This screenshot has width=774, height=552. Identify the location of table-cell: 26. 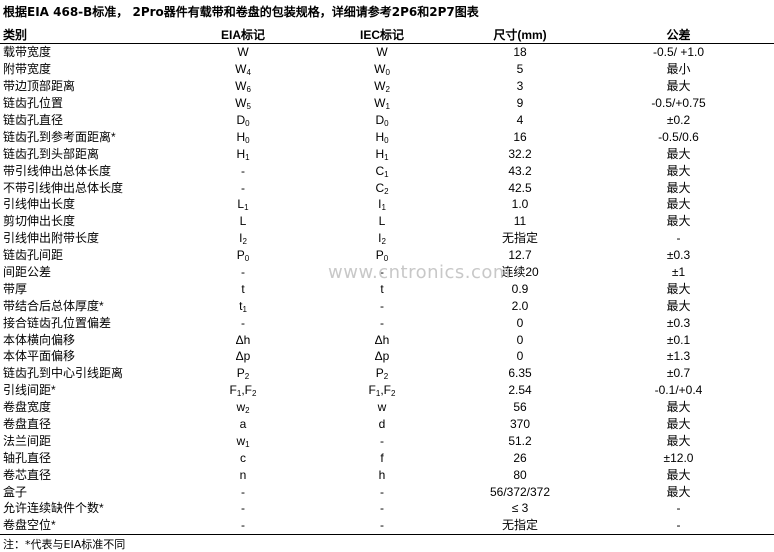
(520, 457).